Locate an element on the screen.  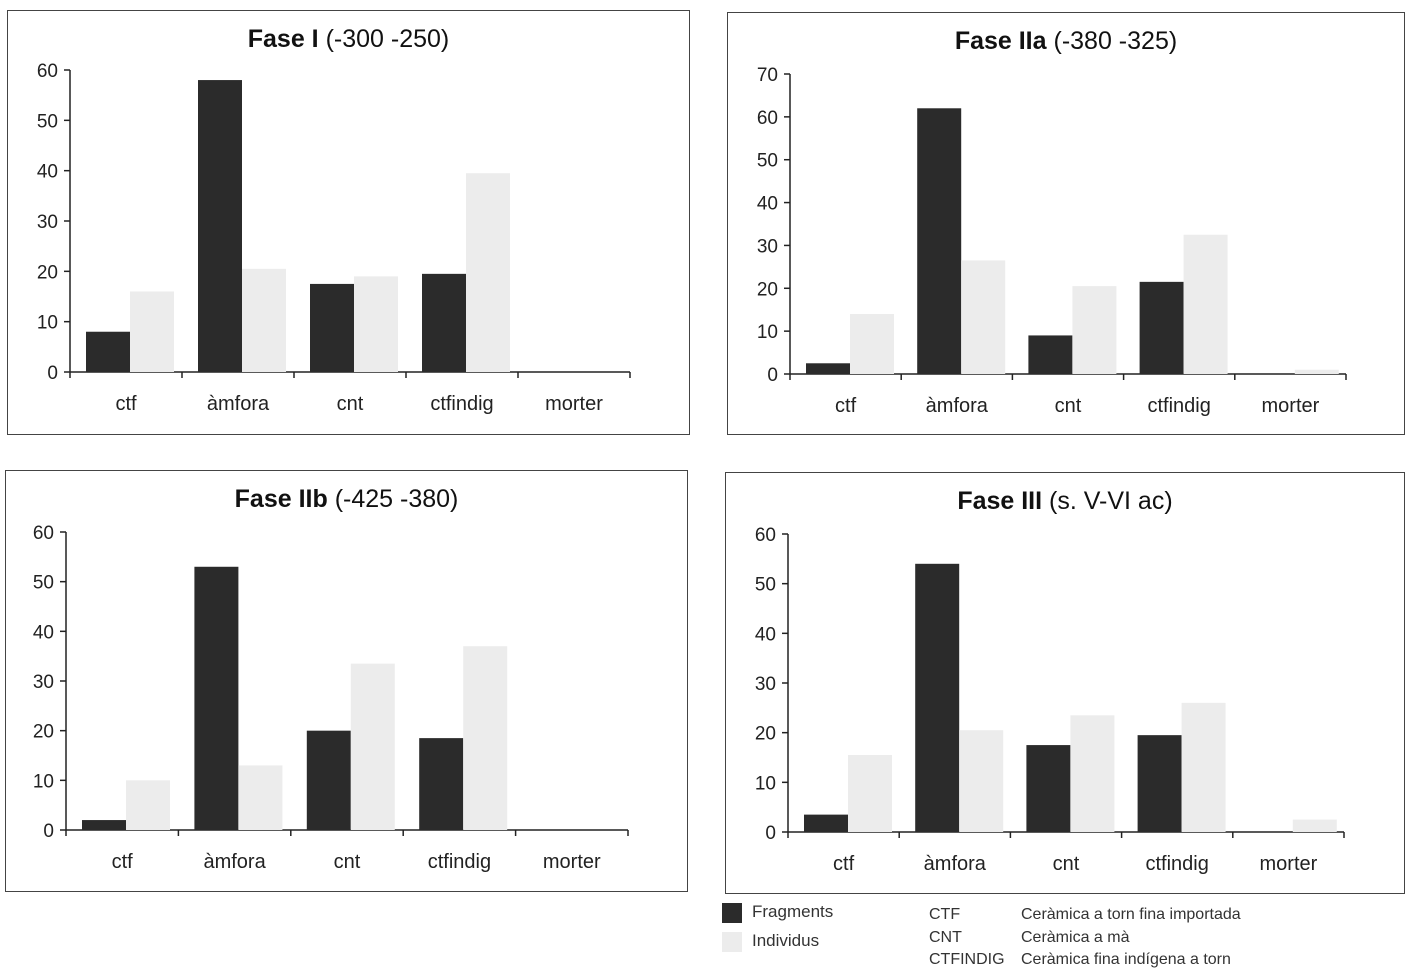
legend-label: Individus is located at coordinates (786, 940).